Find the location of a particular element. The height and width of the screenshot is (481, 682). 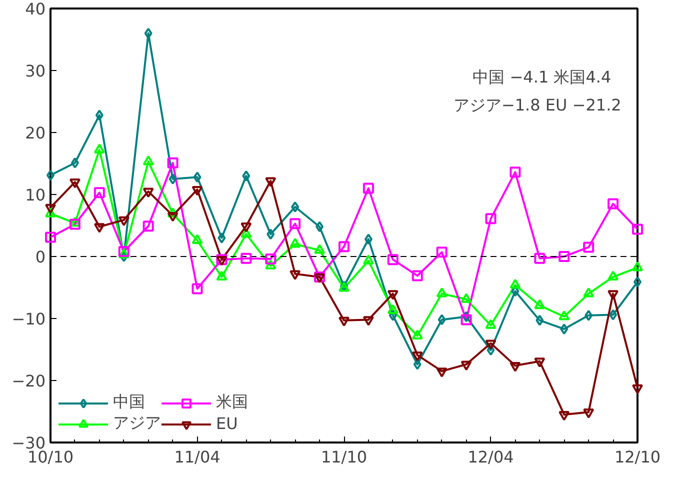

y-tick-label: 0 is located at coordinates (40, 257).